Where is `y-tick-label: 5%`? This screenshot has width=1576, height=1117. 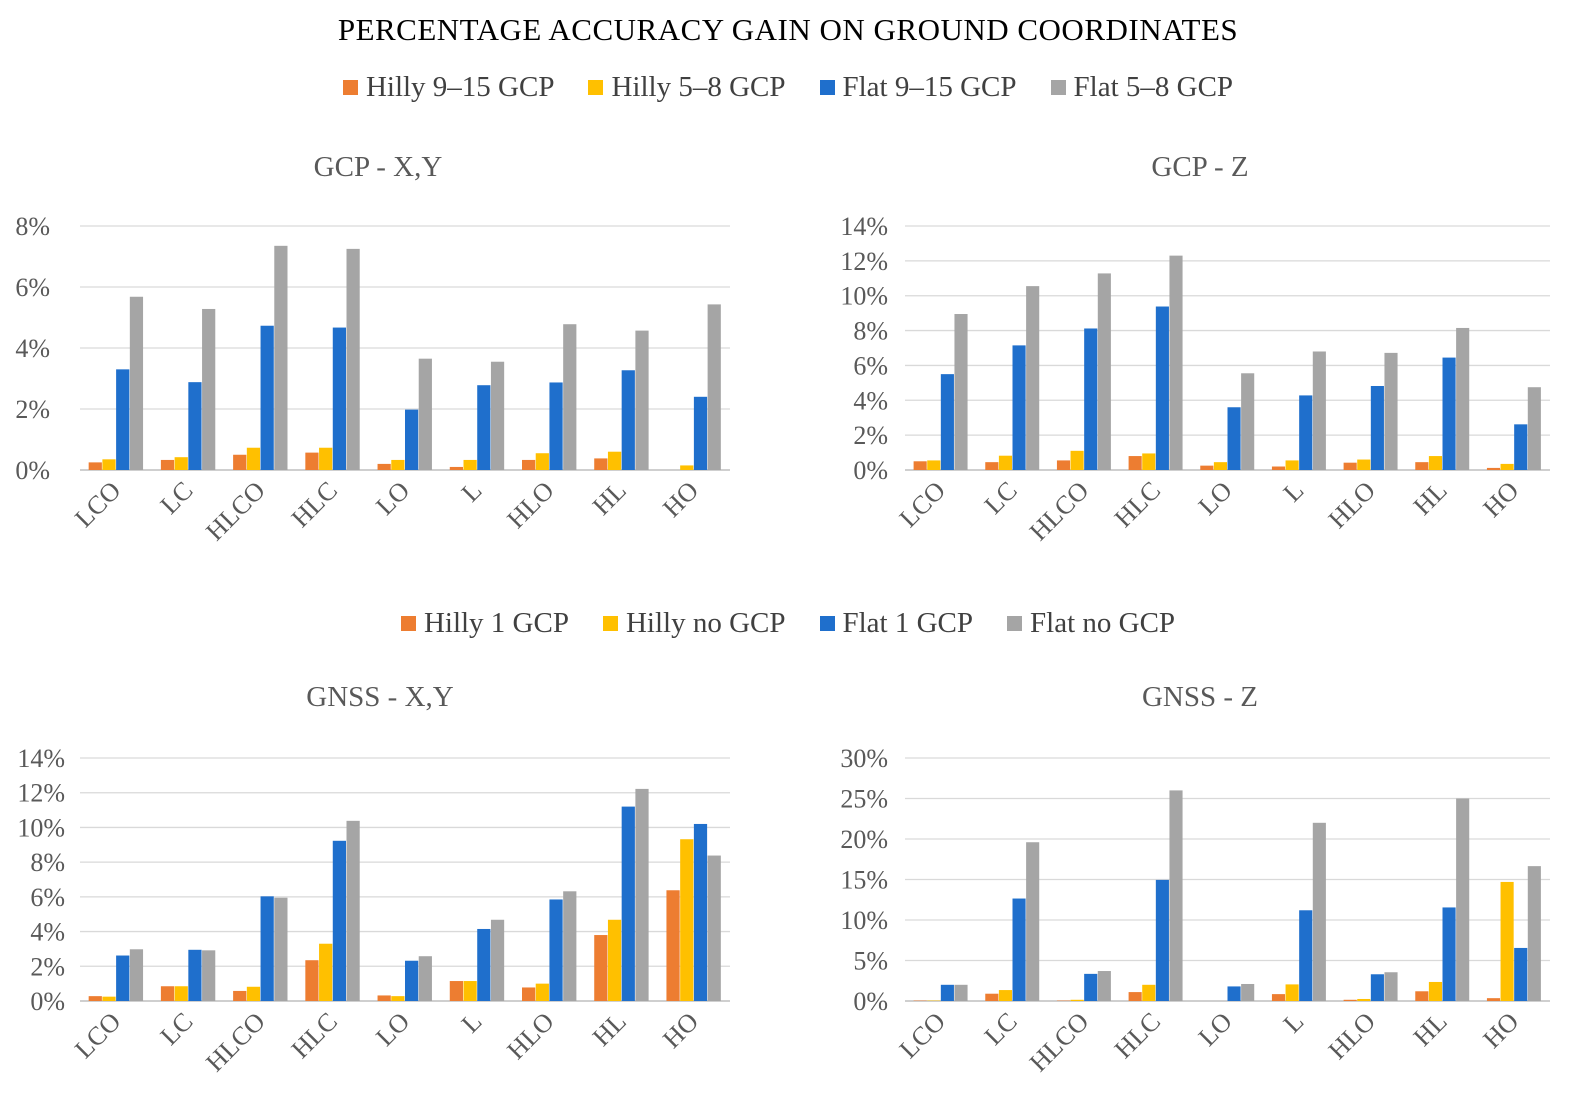
y-tick-label: 5% is located at coordinates (870, 961).